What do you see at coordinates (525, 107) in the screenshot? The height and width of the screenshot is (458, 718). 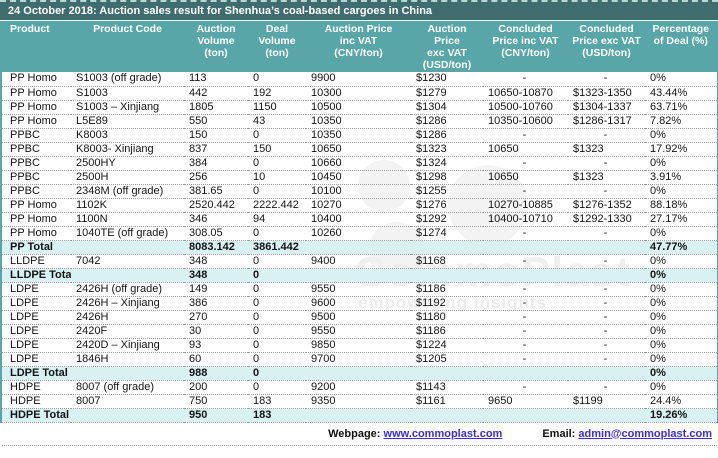 I see `cell-concluded-price-inc-vat: 10500-10760` at bounding box center [525, 107].